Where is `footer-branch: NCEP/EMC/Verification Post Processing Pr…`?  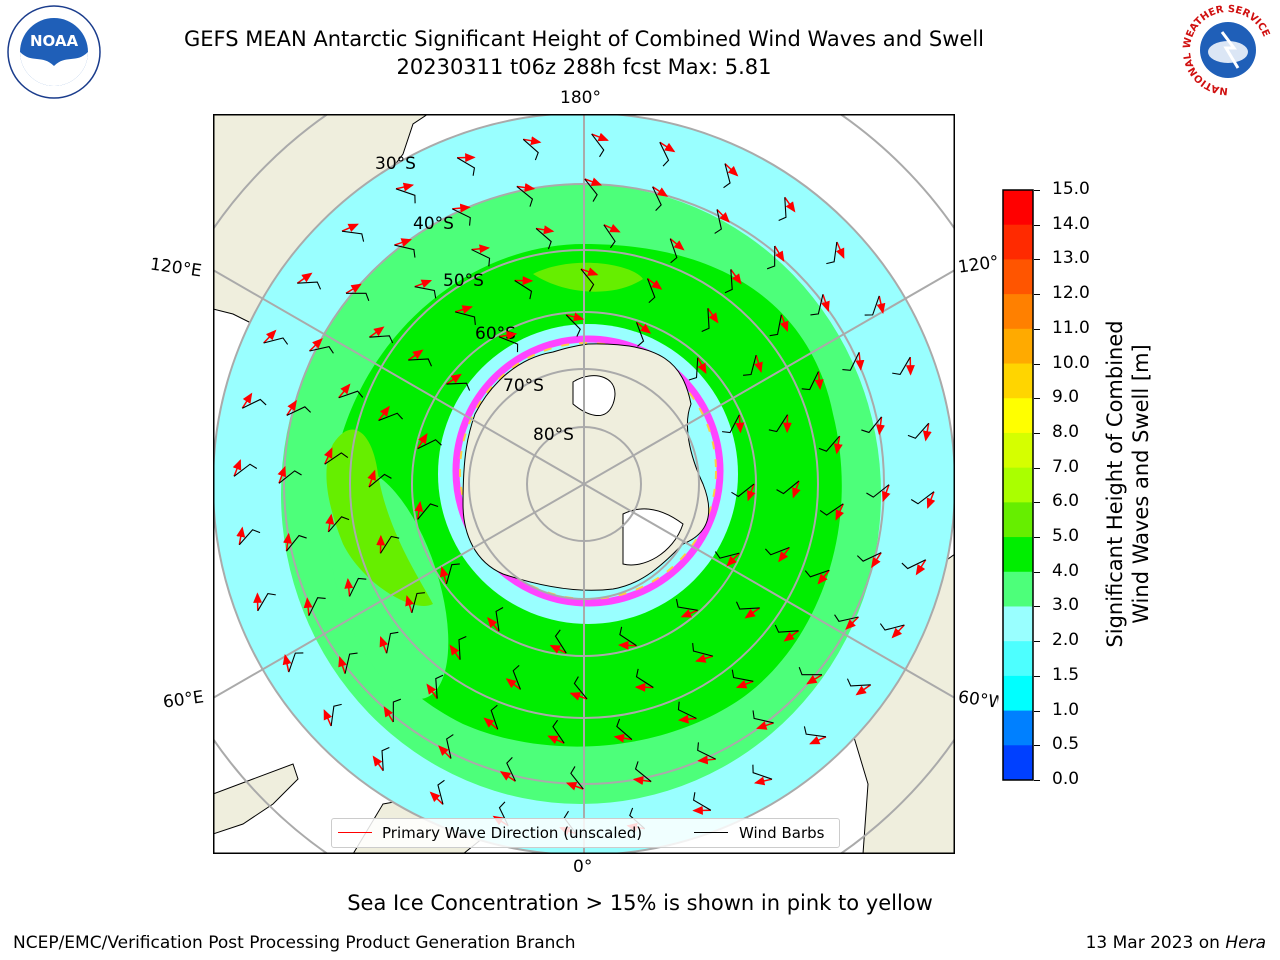 footer-branch: NCEP/EMC/Verification Post Processing Pr… is located at coordinates (294, 943).